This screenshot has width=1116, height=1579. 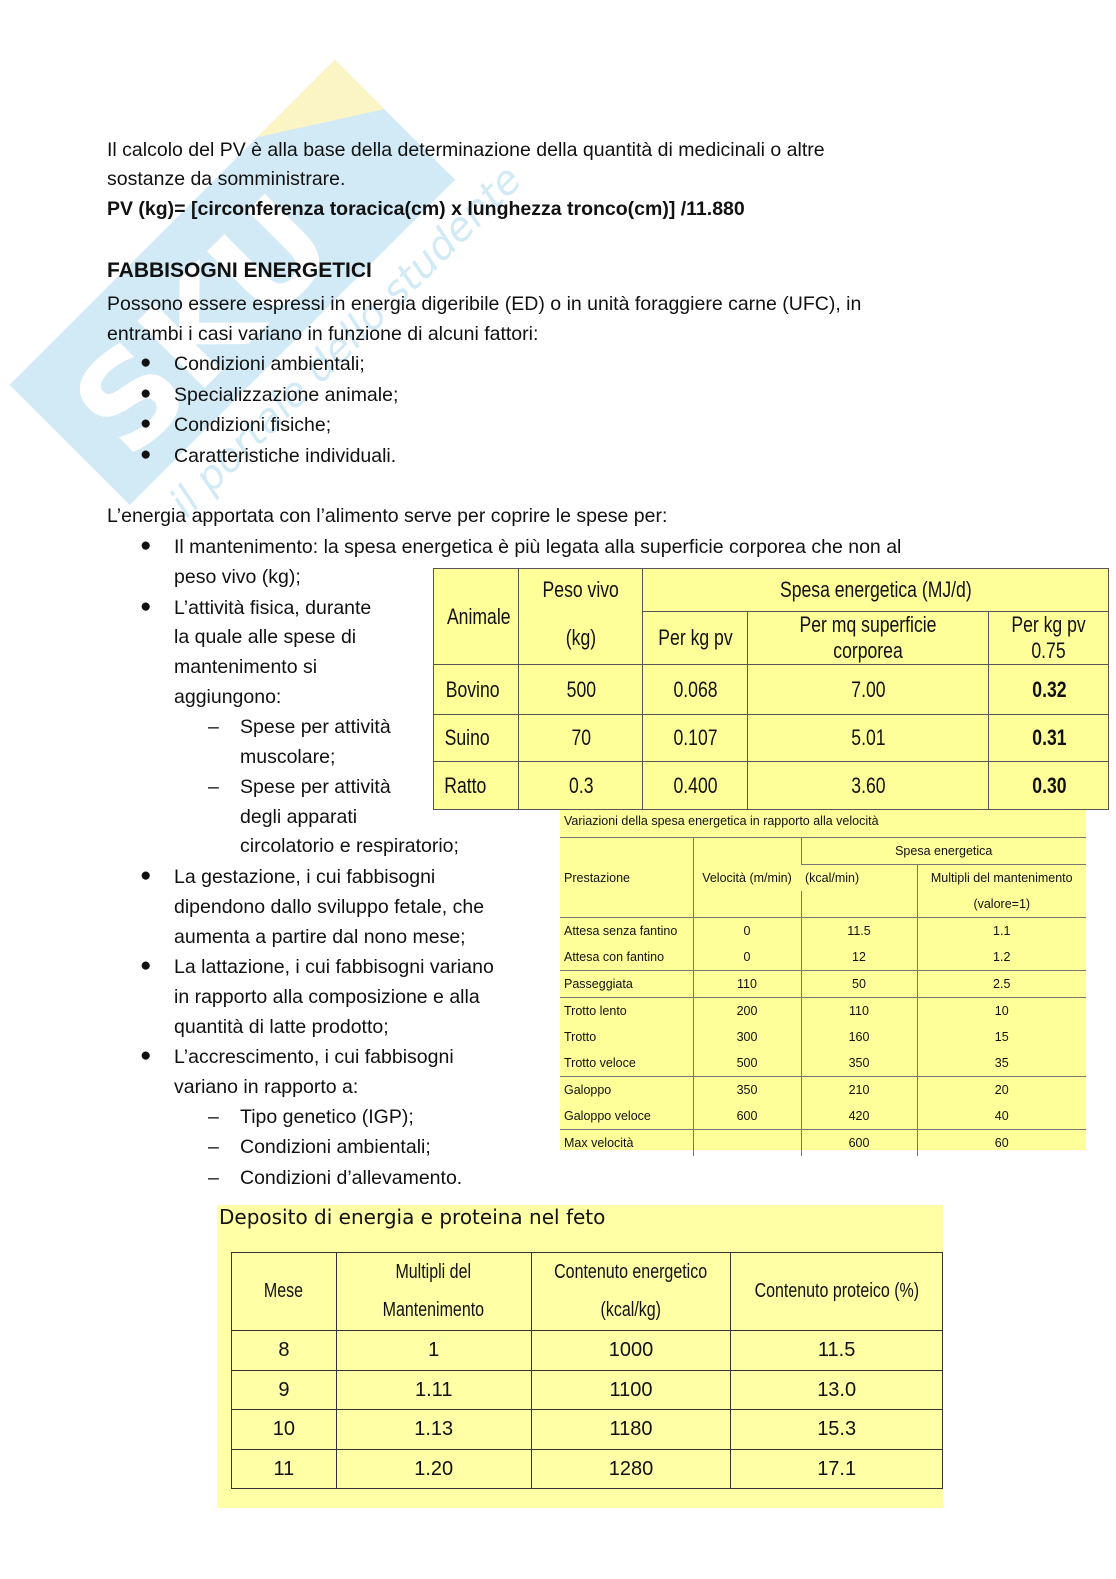 I want to click on header-cell: Contenuto energetico, so click(x=631, y=1272).